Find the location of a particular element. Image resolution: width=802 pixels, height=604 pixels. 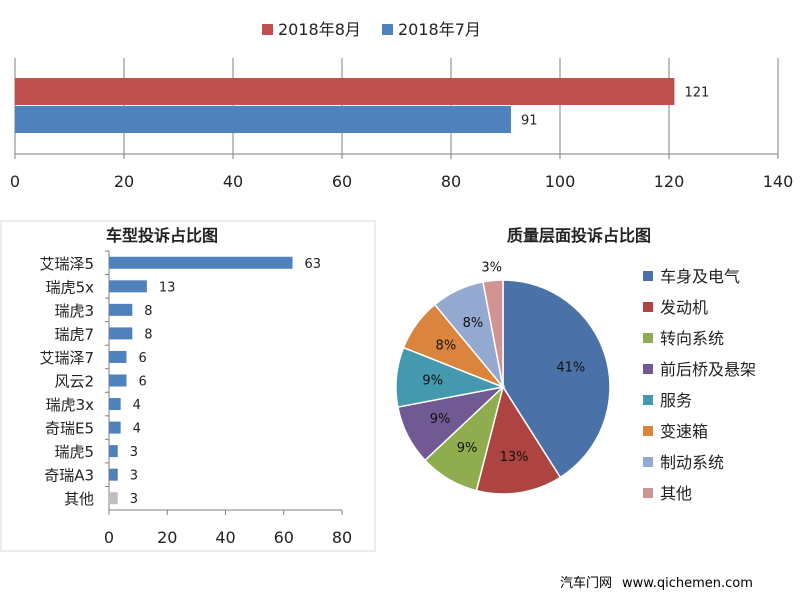

legend-label-0: 车身及电气 is located at coordinates (700, 276).